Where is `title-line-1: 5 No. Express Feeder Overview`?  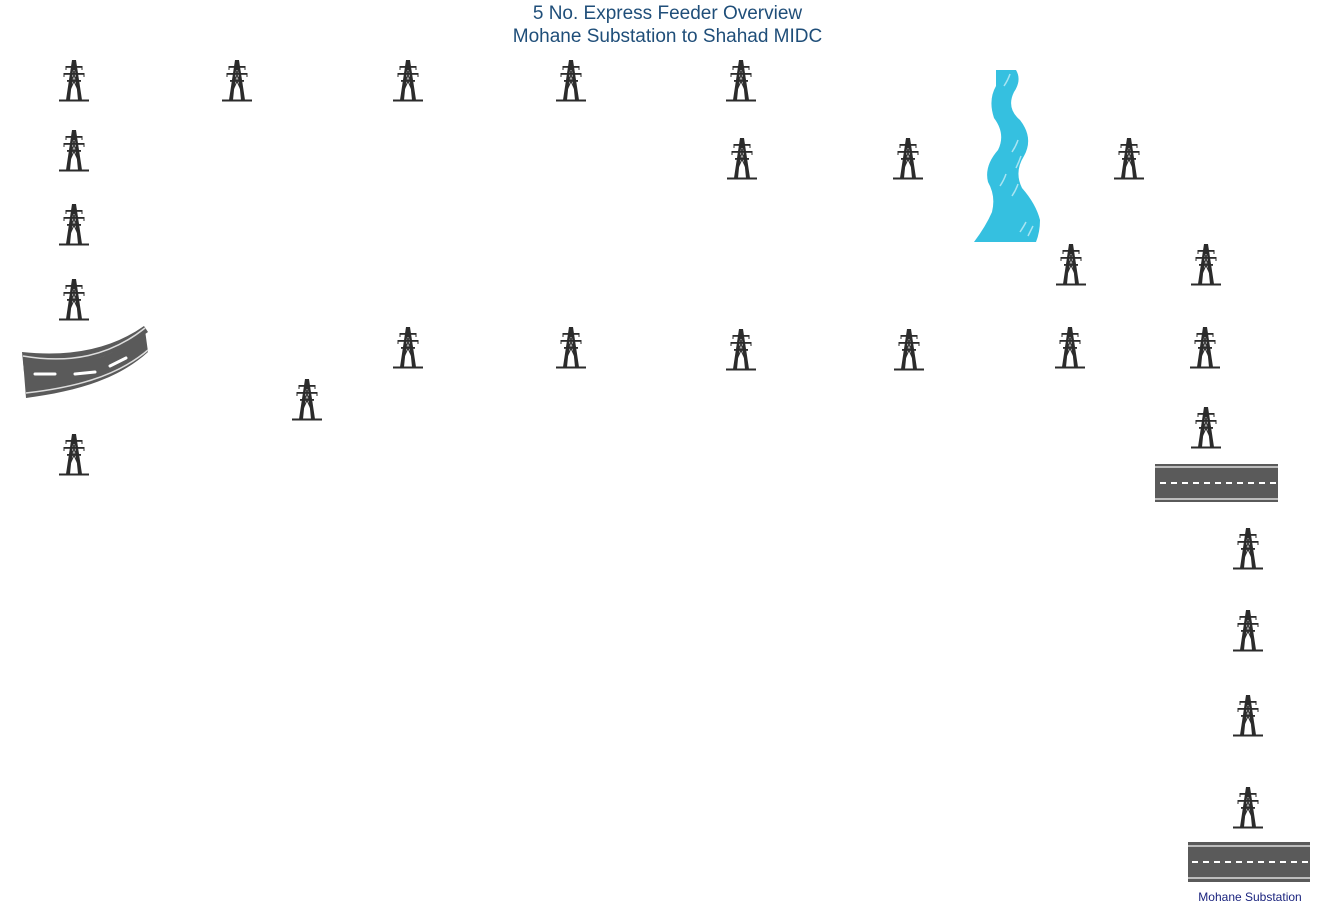 title-line-1: 5 No. Express Feeder Overview is located at coordinates (667, 13).